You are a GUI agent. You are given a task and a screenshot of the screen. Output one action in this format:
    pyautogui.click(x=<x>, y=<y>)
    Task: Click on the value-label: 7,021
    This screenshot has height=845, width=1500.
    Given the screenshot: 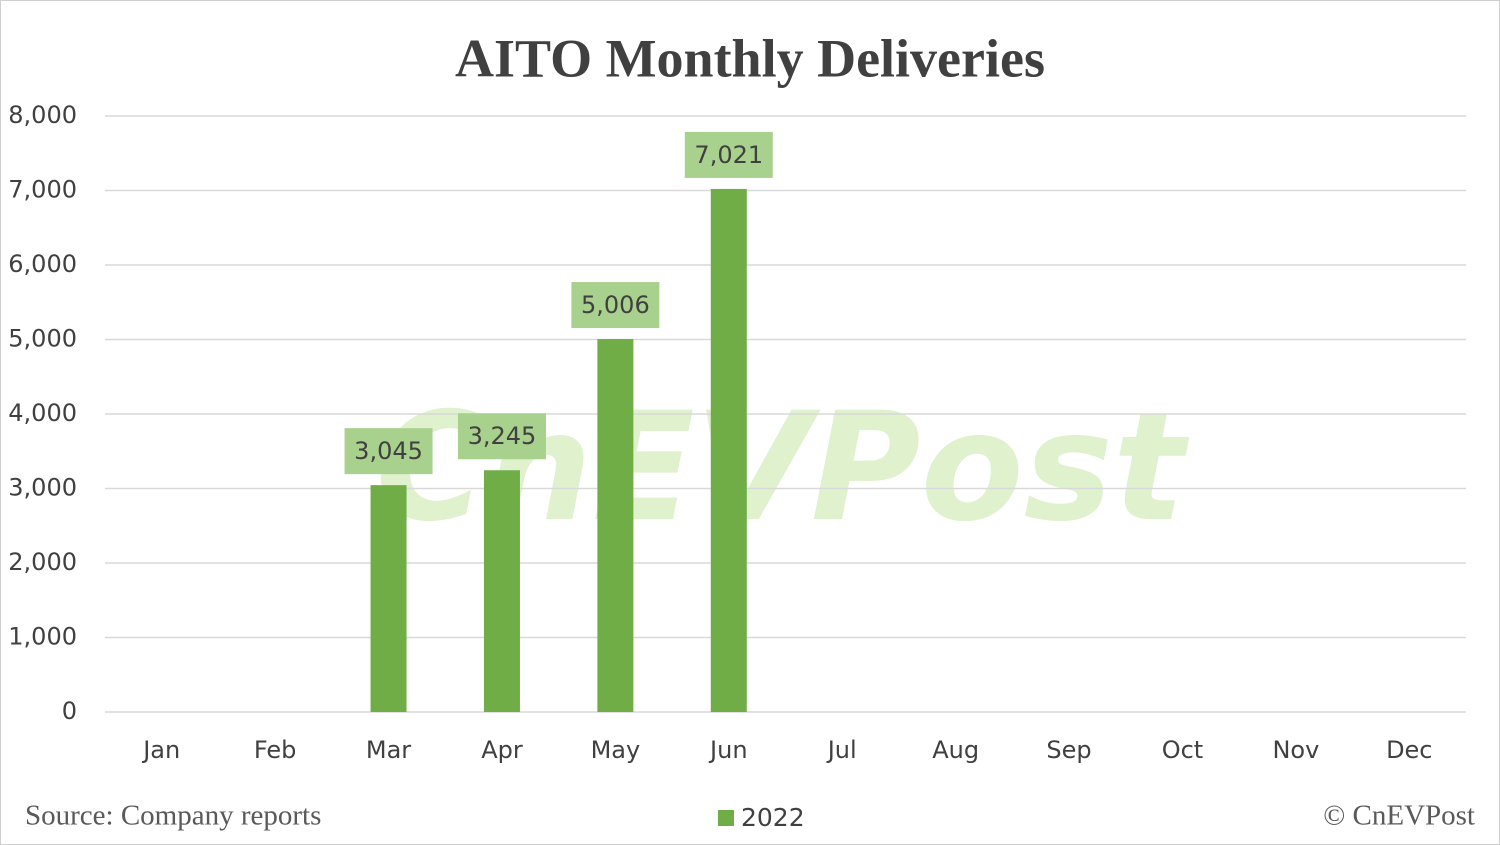 What is the action you would take?
    pyautogui.click(x=728, y=155)
    